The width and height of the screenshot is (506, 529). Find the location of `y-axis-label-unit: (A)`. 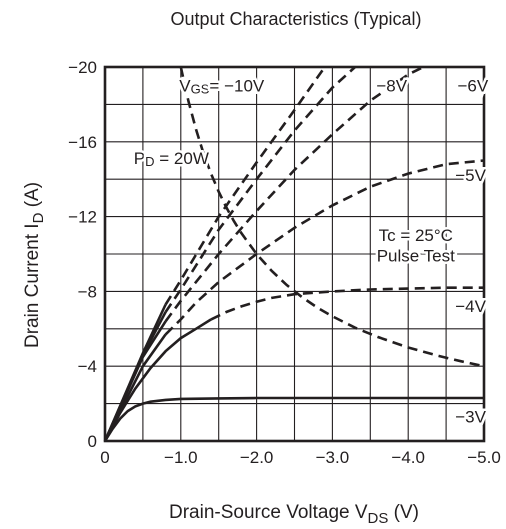

y-axis-label-unit: (A) is located at coordinates (32, 197).